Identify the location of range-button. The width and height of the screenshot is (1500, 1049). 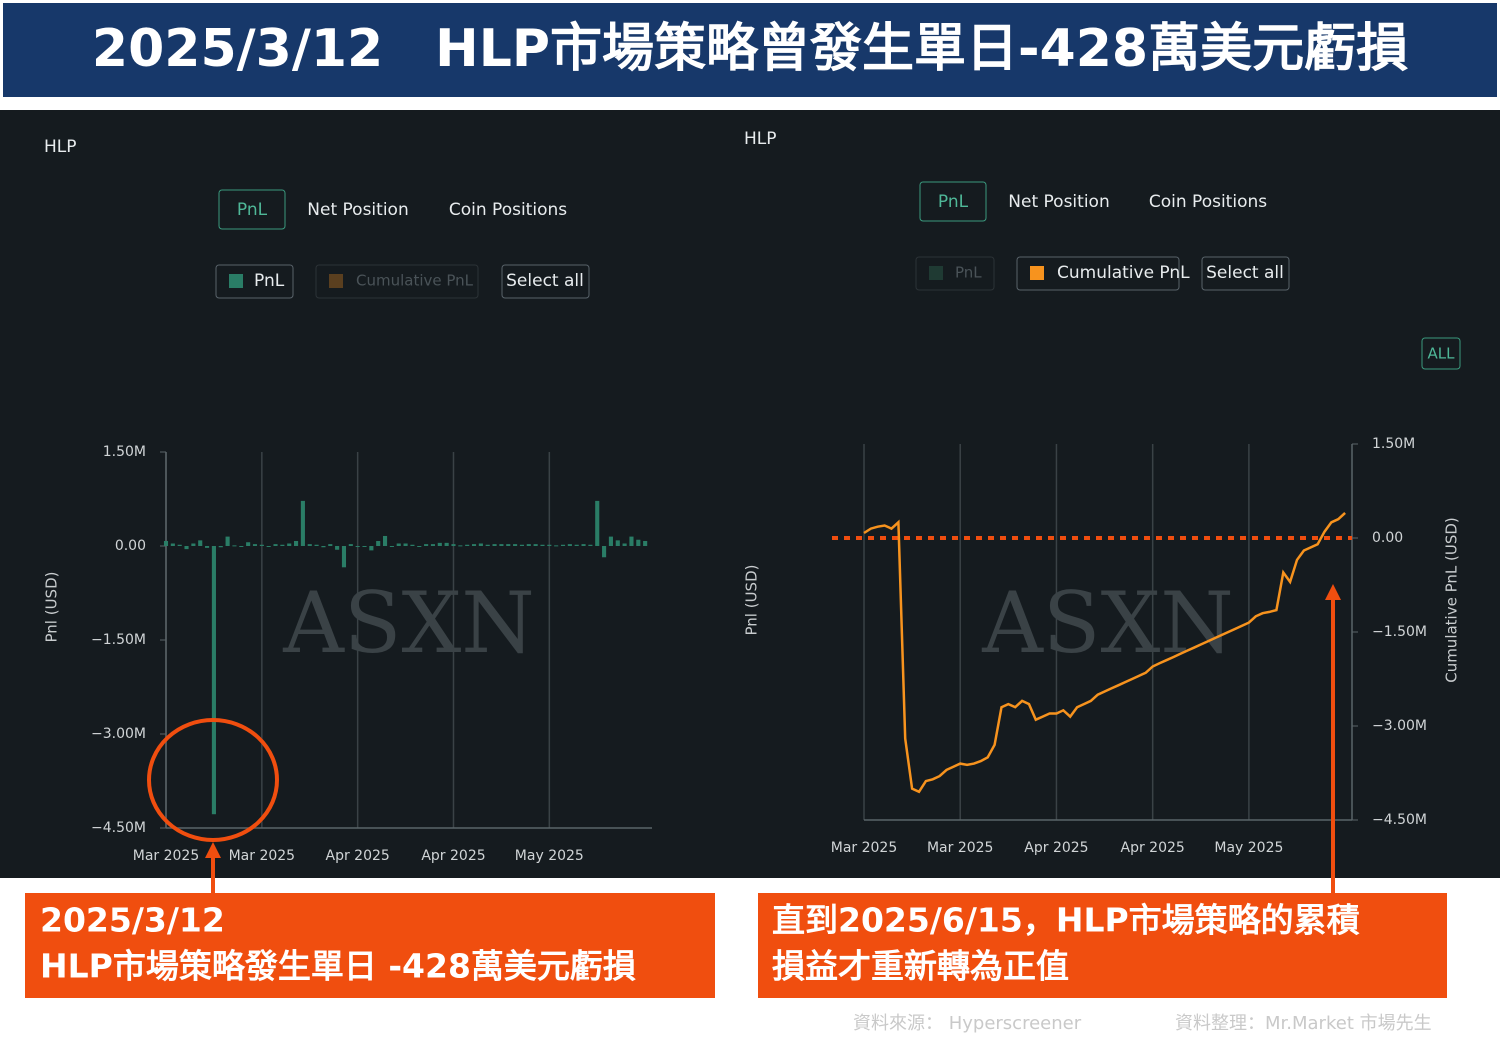
(1441, 353).